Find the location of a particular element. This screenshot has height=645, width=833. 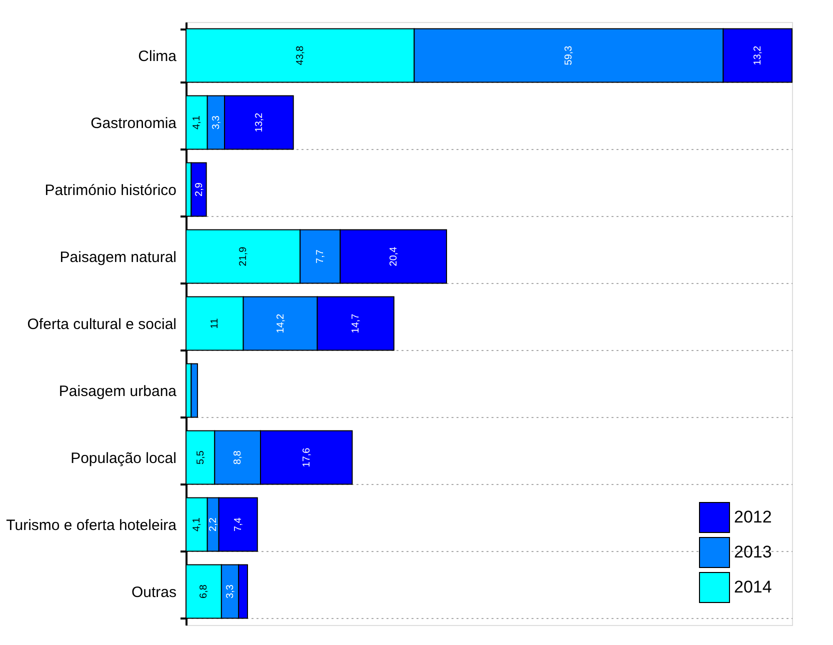

y-tick-label: Paisagem natural is located at coordinates (118, 257).